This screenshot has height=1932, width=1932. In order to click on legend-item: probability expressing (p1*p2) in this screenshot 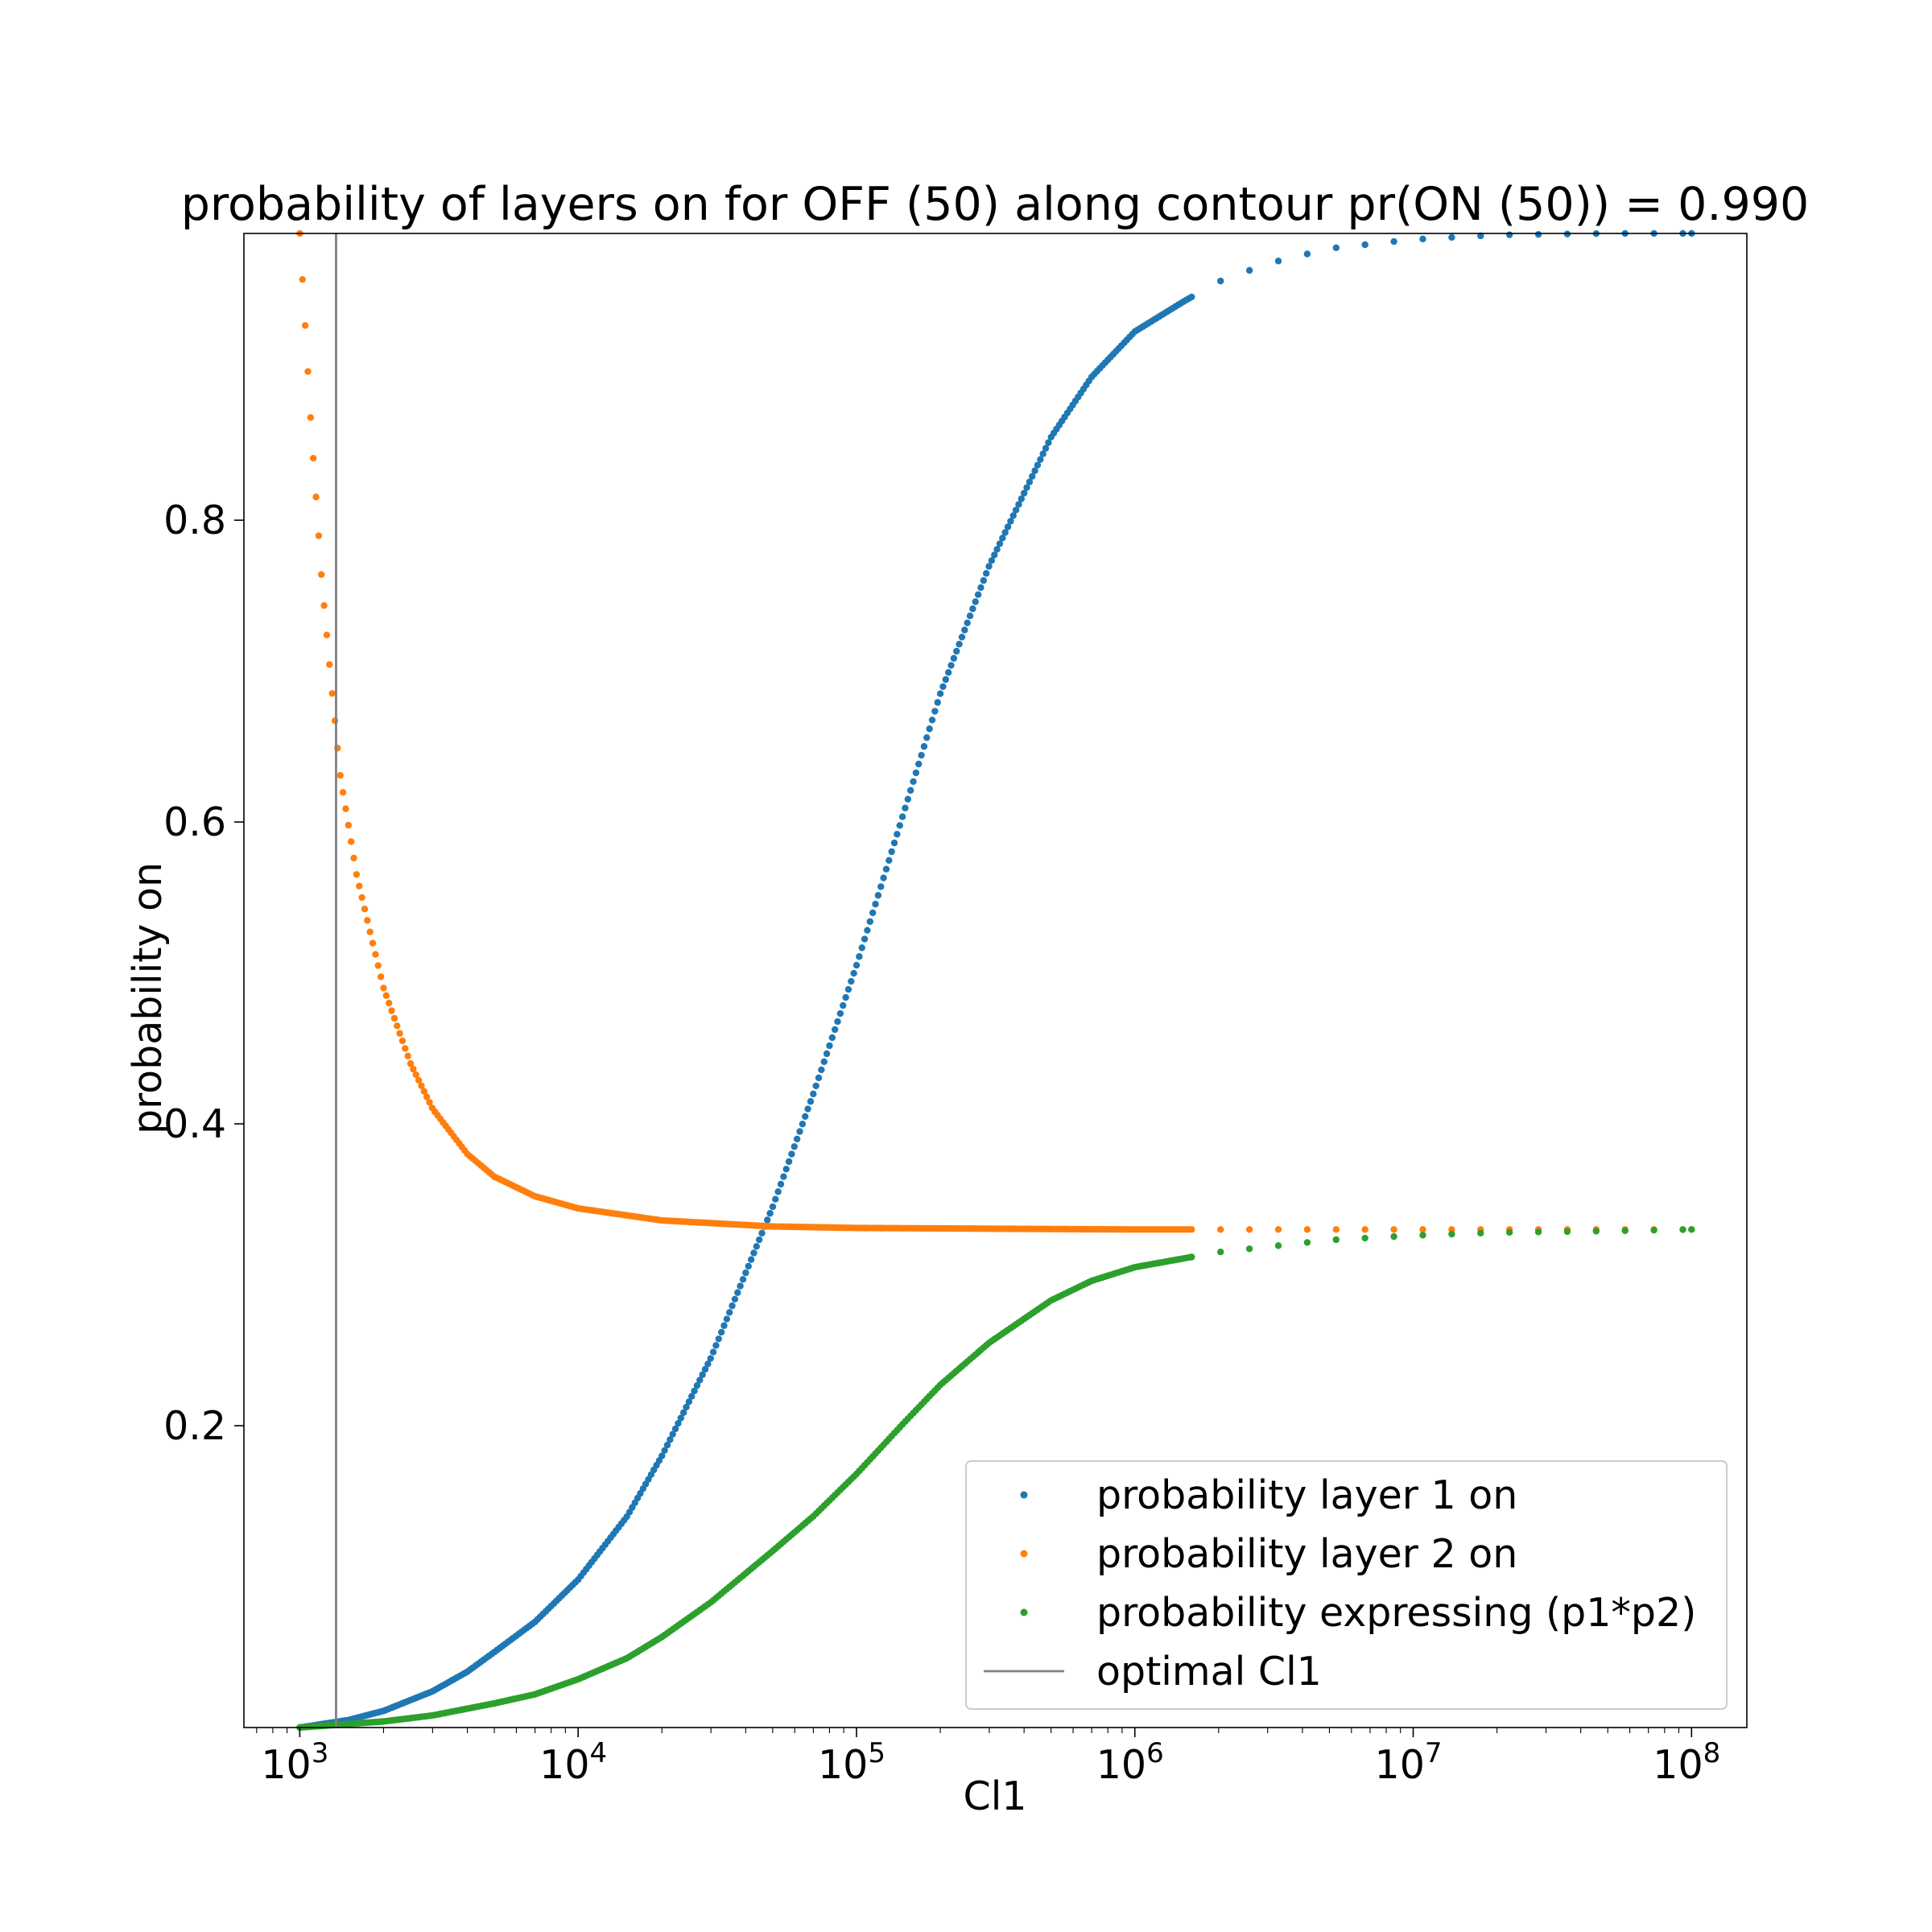, I will do `click(1358, 1613)`.